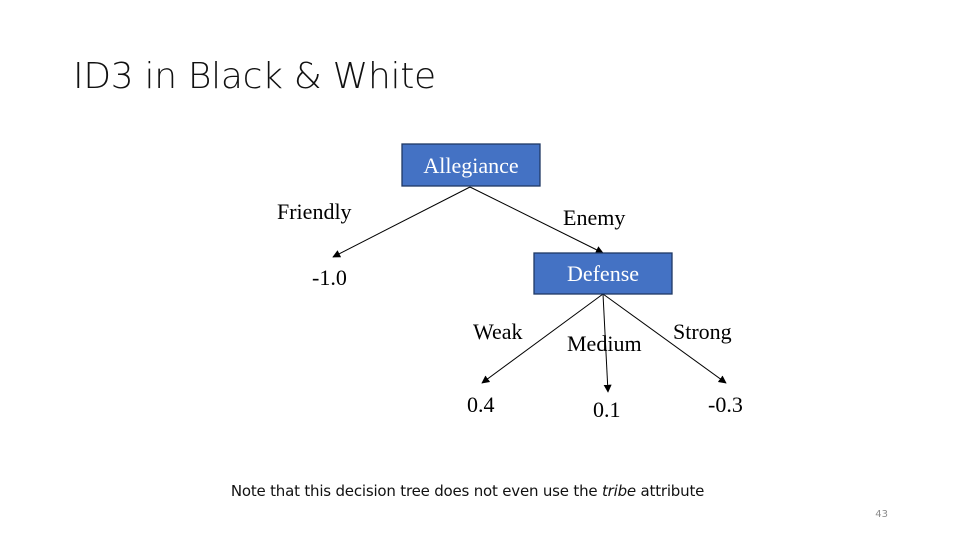 This screenshot has width=960, height=540. What do you see at coordinates (725, 404) in the screenshot?
I see `leaf-strong-value: -0.3` at bounding box center [725, 404].